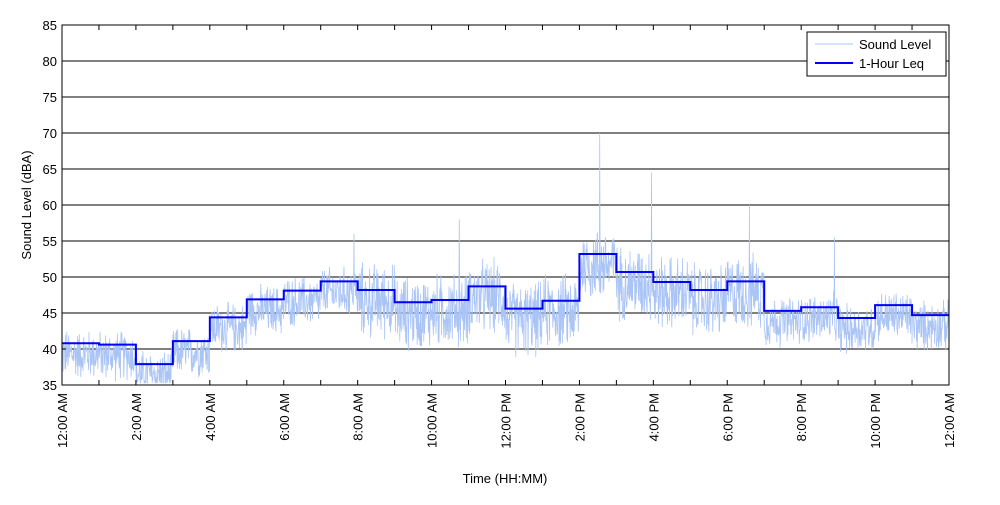 The height and width of the screenshot is (505, 1000). I want to click on x-tick-label: 10:00 PM, so click(875, 421).